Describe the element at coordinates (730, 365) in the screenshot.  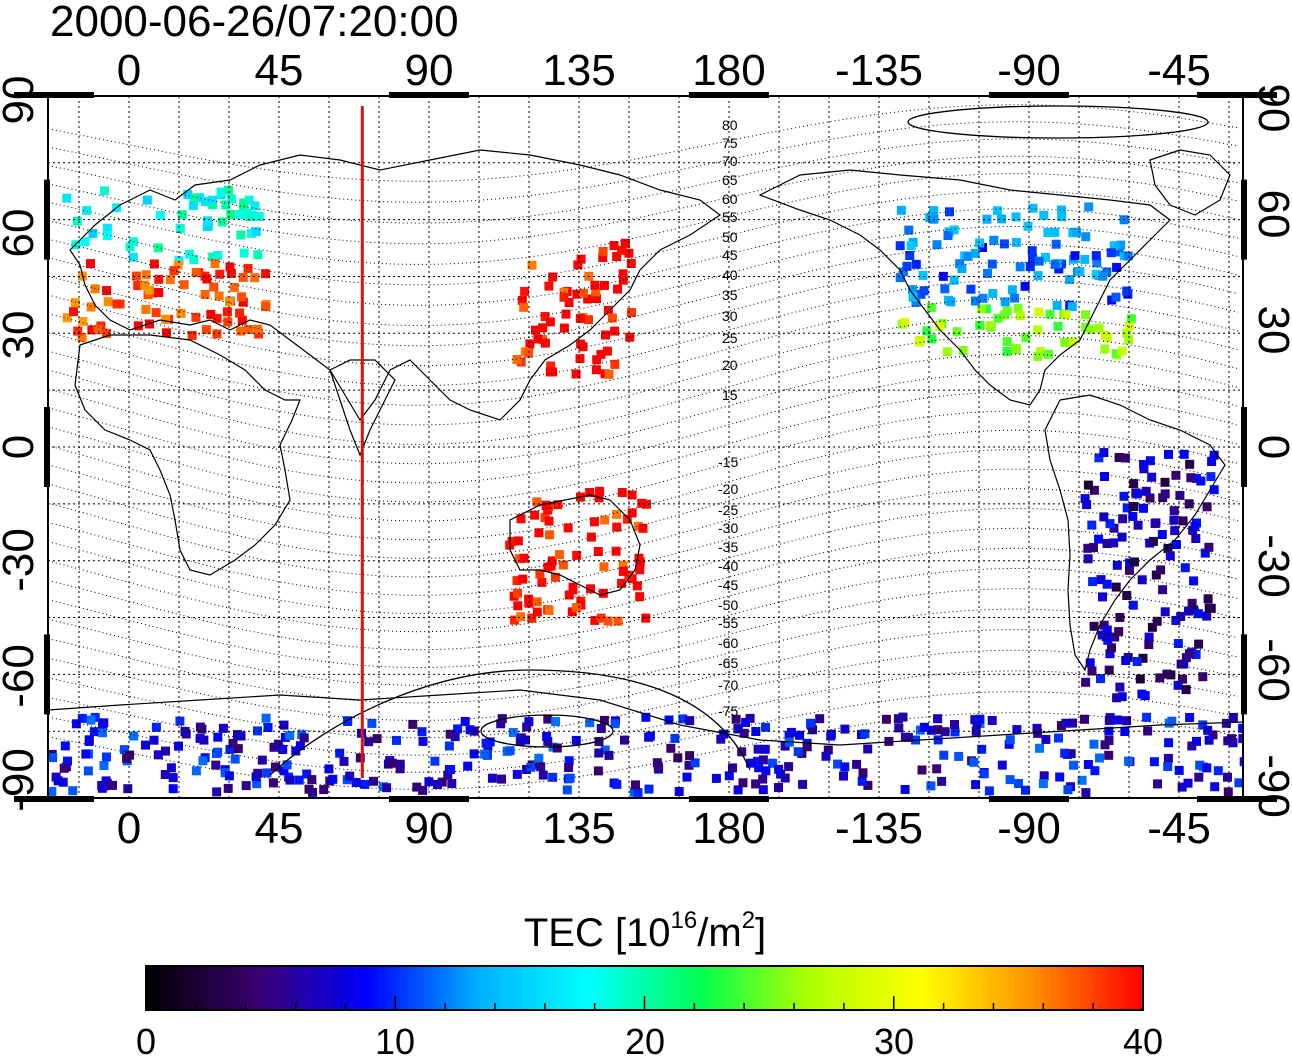
I see `contour-label: 20` at that location.